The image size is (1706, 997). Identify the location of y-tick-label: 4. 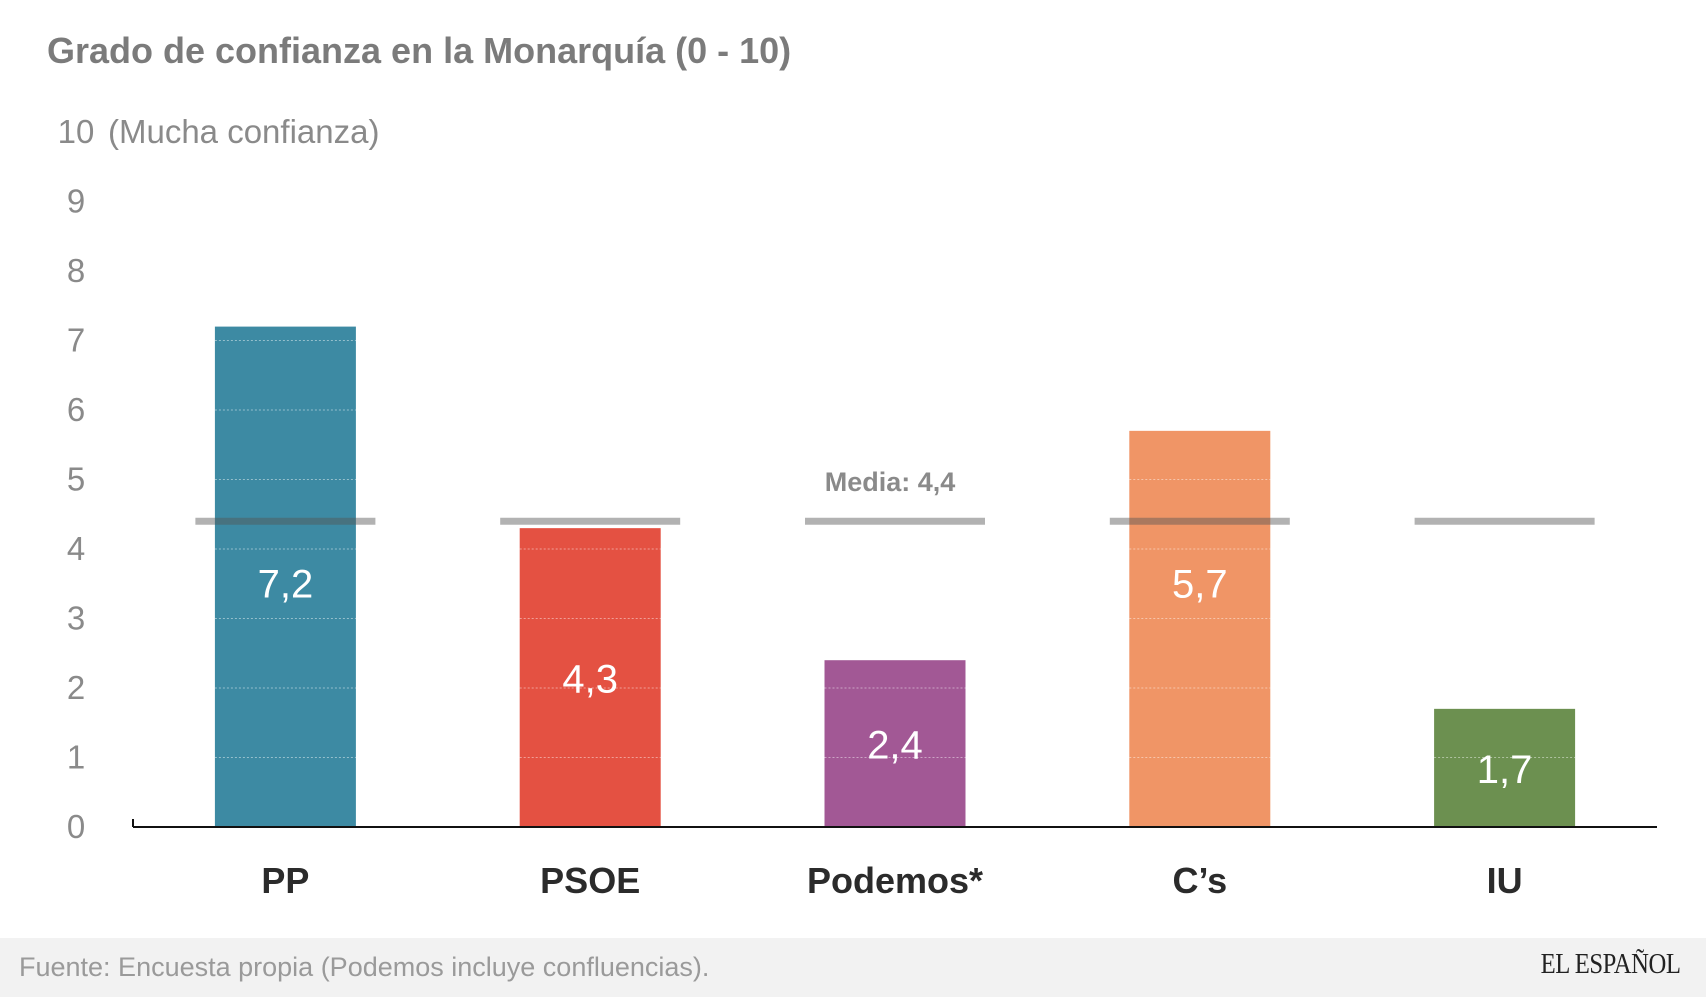
(76, 548).